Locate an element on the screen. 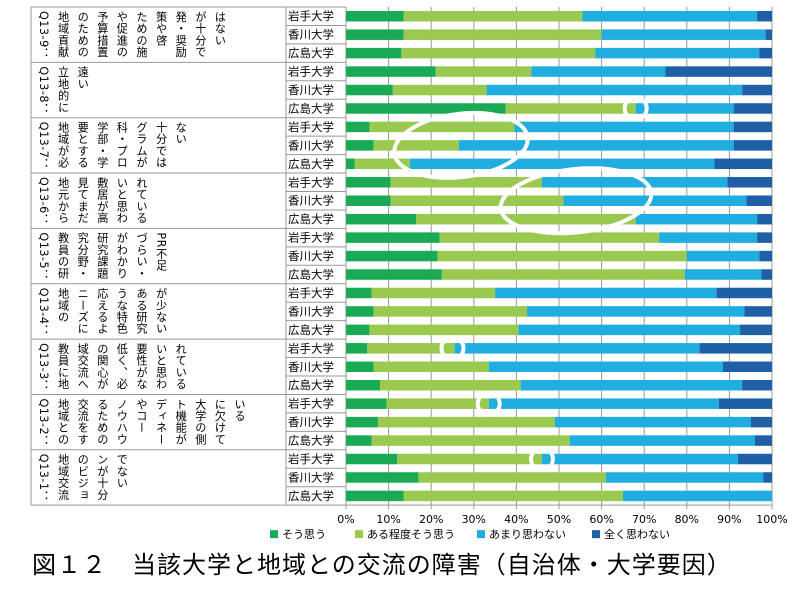 The width and height of the screenshot is (800, 590). question-label-column: 地域が必 is located at coordinates (63, 145).